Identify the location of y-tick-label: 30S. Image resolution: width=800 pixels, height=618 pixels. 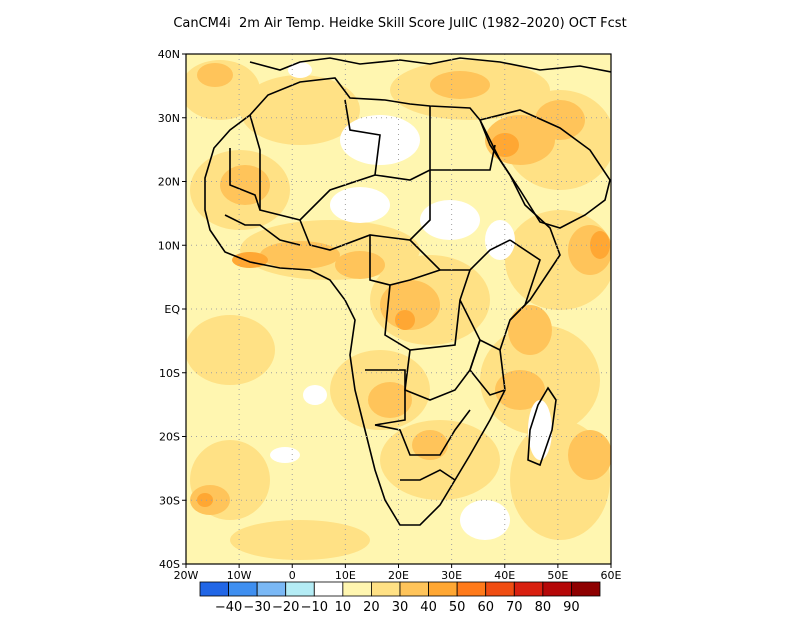
(169, 500).